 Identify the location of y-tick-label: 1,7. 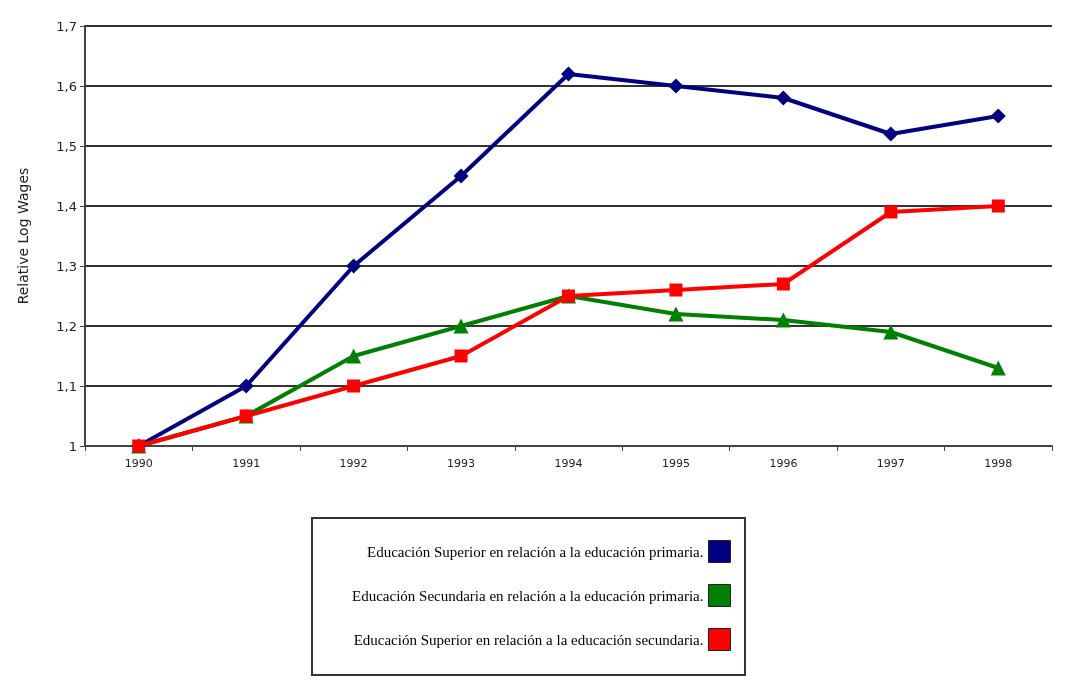
(66, 26).